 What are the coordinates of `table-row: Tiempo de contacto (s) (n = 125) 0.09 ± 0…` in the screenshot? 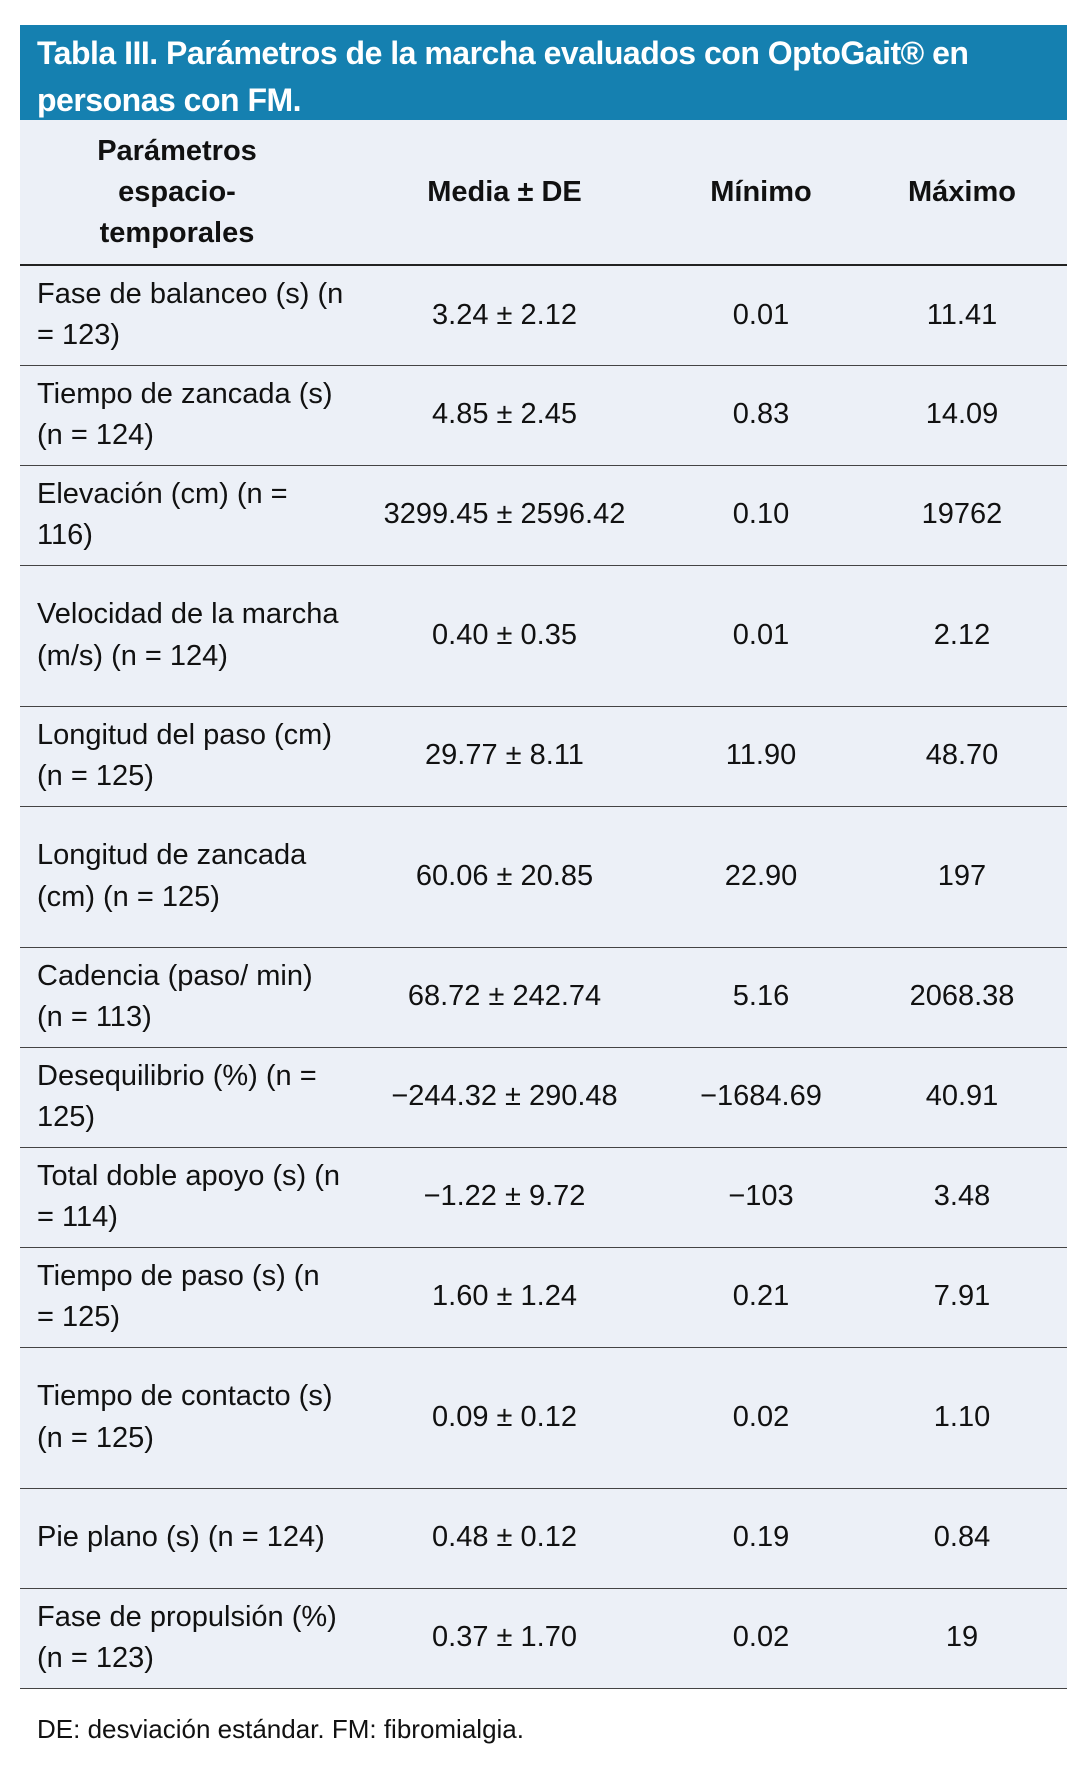 It's located at (543, 1418).